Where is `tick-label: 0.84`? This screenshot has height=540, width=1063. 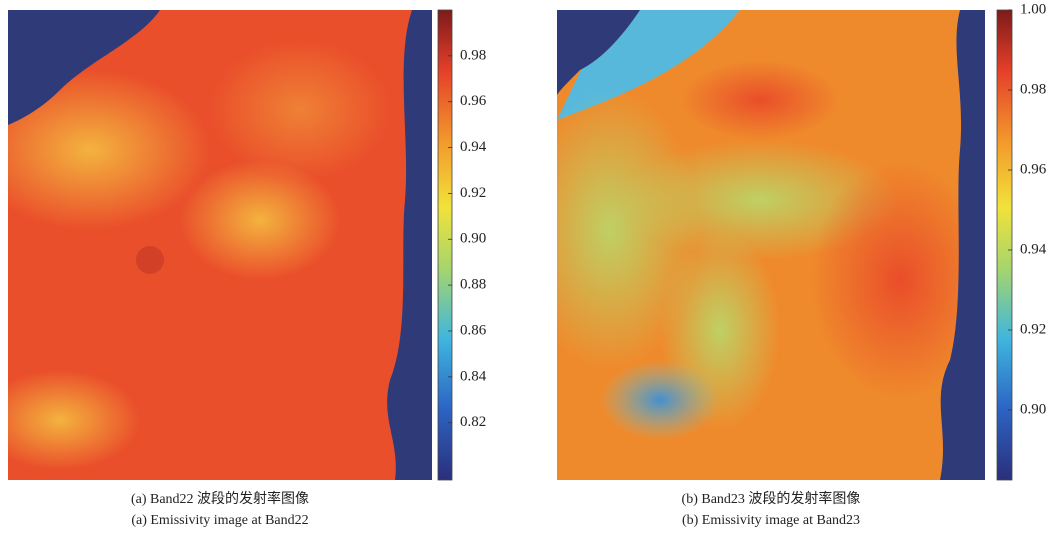
tick-label: 0.84 is located at coordinates (473, 376).